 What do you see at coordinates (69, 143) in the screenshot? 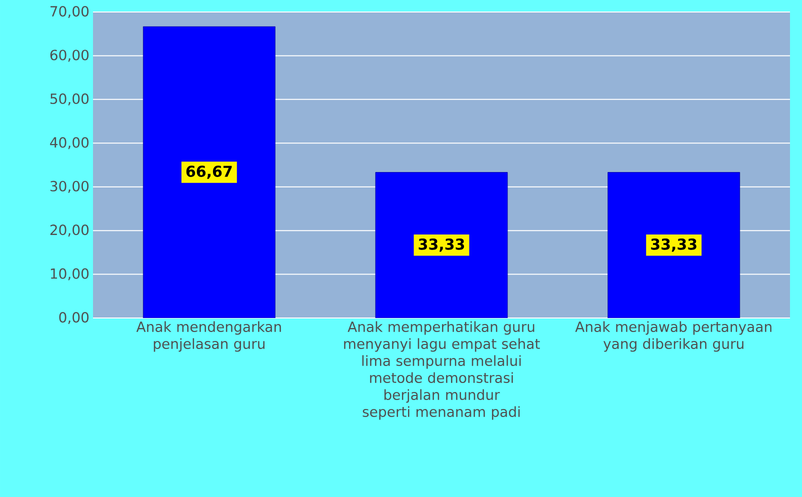
I see `y-tick-label: 40,00` at bounding box center [69, 143].